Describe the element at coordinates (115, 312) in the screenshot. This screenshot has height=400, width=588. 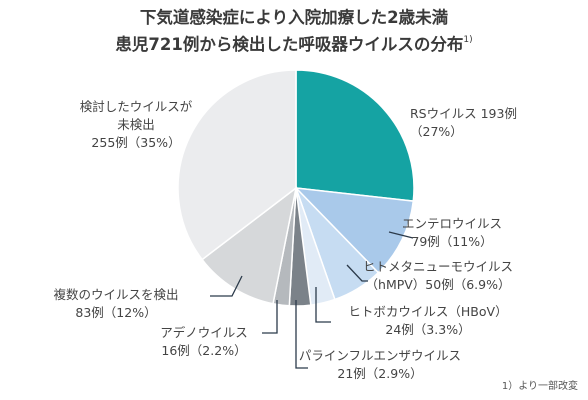
I see `slice-label-6-line-1: 83例（12%）` at that location.